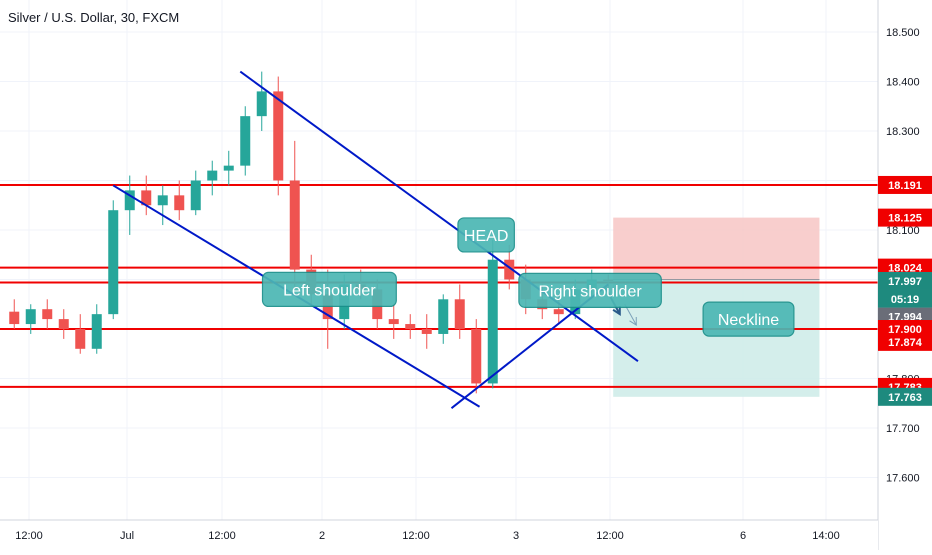  I want to click on price-tick-label: 17.700, so click(903, 429).